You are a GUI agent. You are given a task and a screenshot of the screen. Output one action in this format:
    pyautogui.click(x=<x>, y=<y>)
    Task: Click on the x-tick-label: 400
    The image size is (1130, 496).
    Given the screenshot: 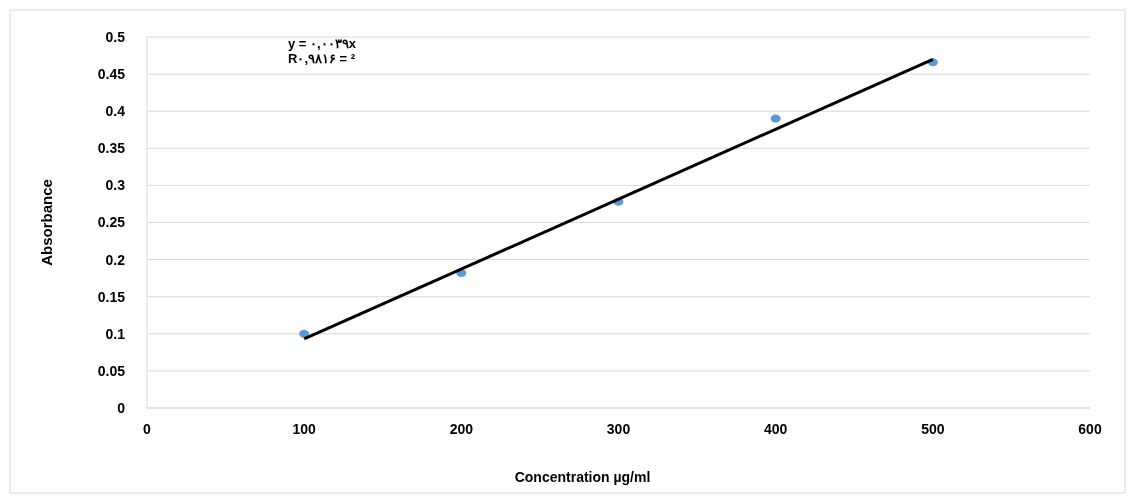 What is the action you would take?
    pyautogui.click(x=775, y=429)
    